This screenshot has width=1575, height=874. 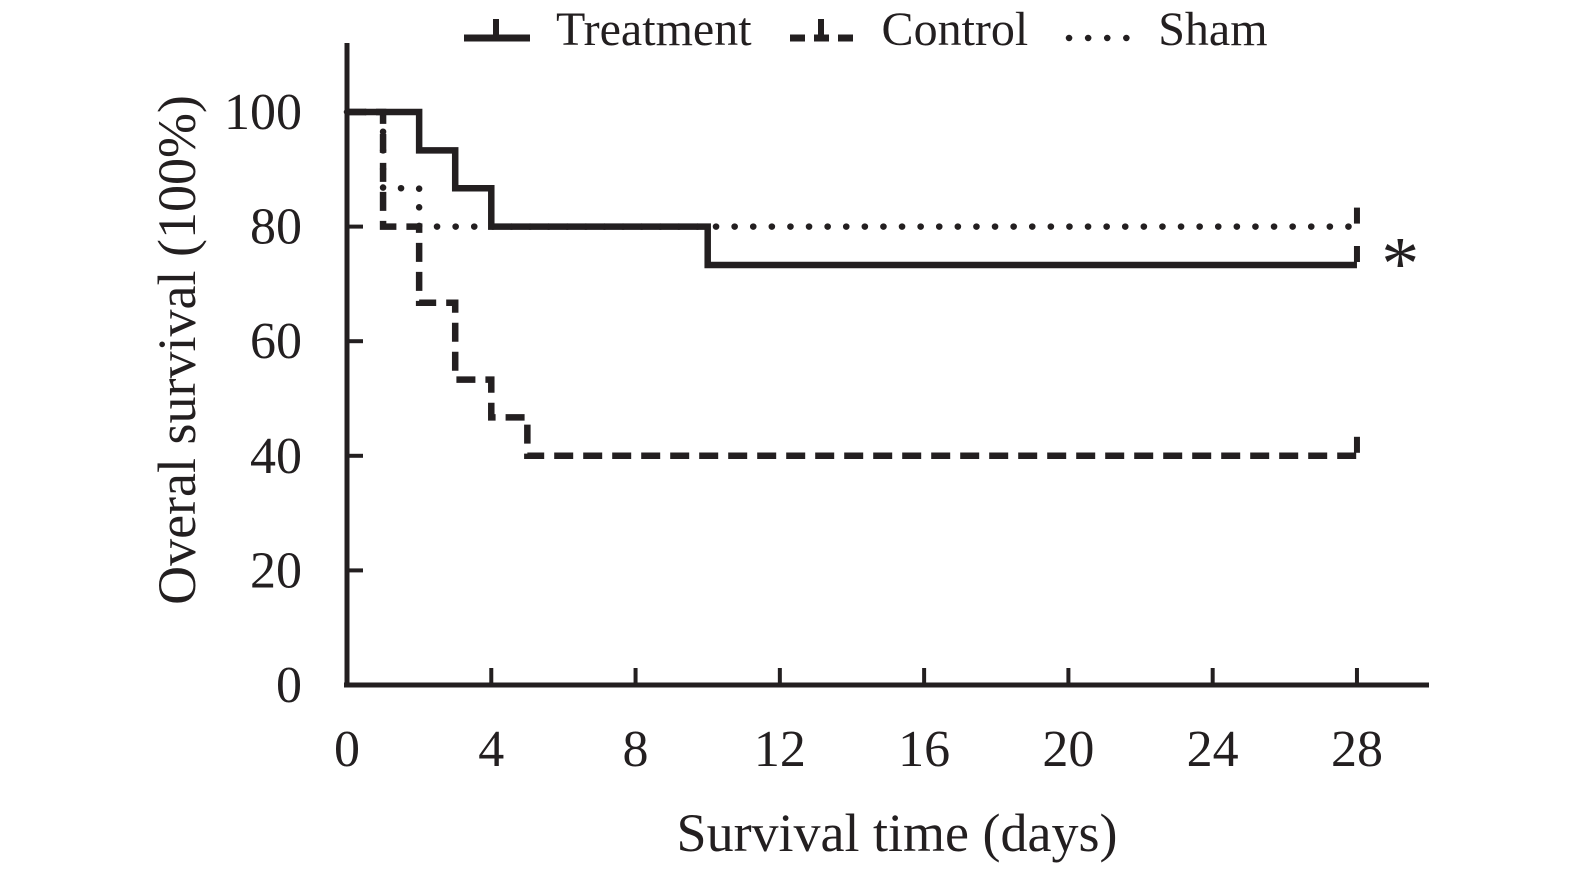 What do you see at coordinates (276, 227) in the screenshot?
I see `y-tick-label: 80` at bounding box center [276, 227].